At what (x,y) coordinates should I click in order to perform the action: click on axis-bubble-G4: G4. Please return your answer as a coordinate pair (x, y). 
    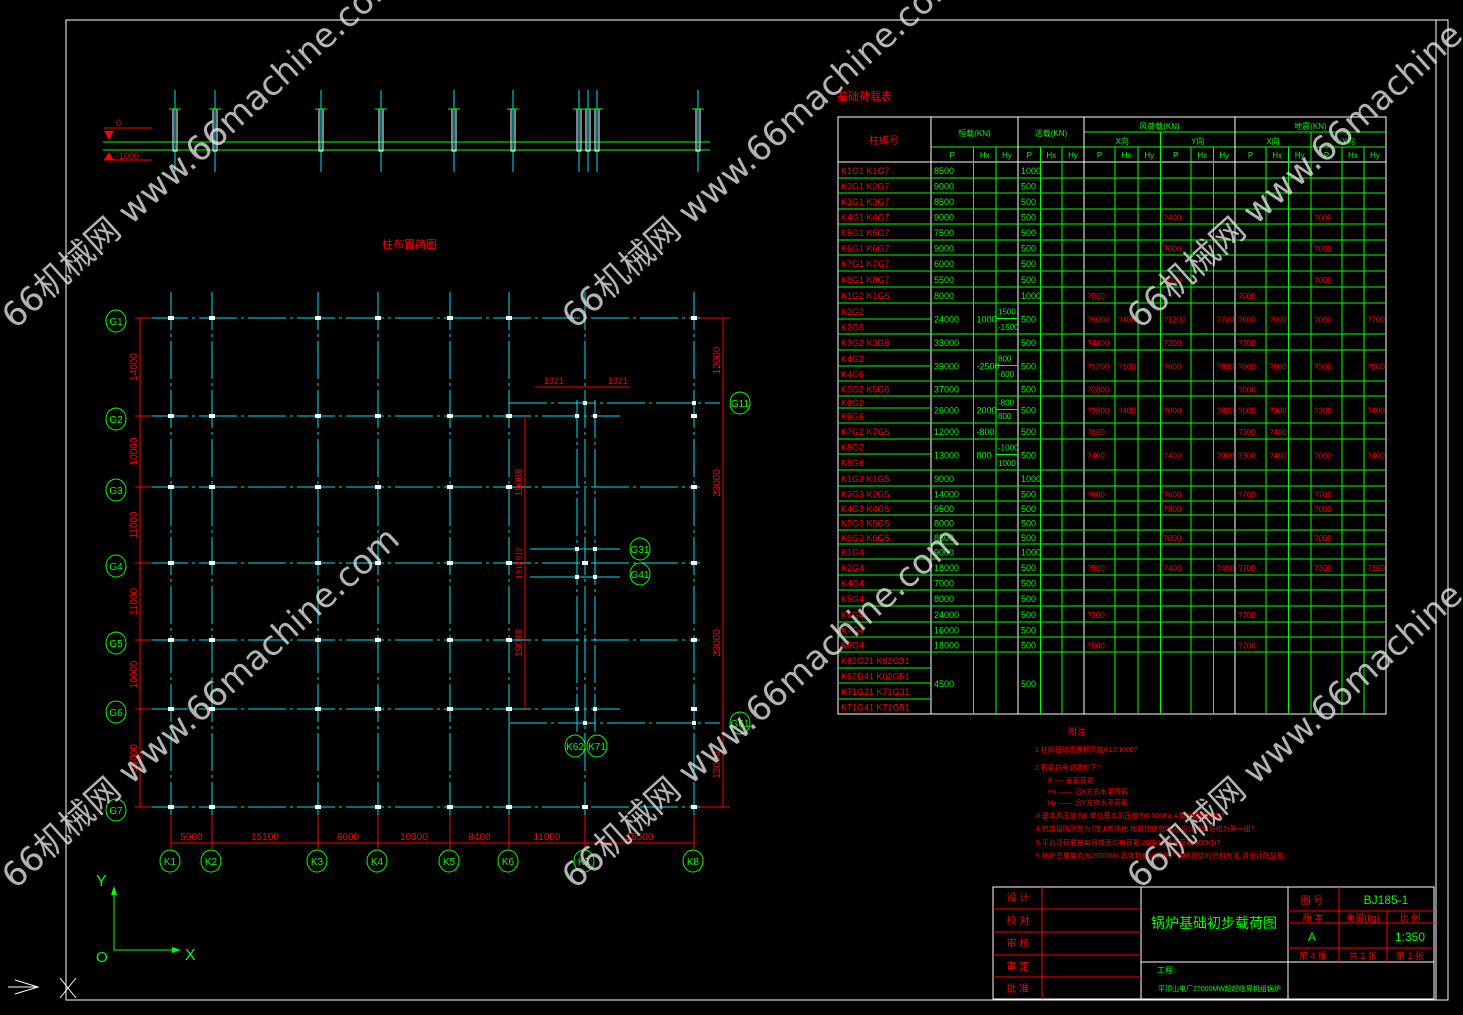
    Looking at the image, I should click on (116, 566).